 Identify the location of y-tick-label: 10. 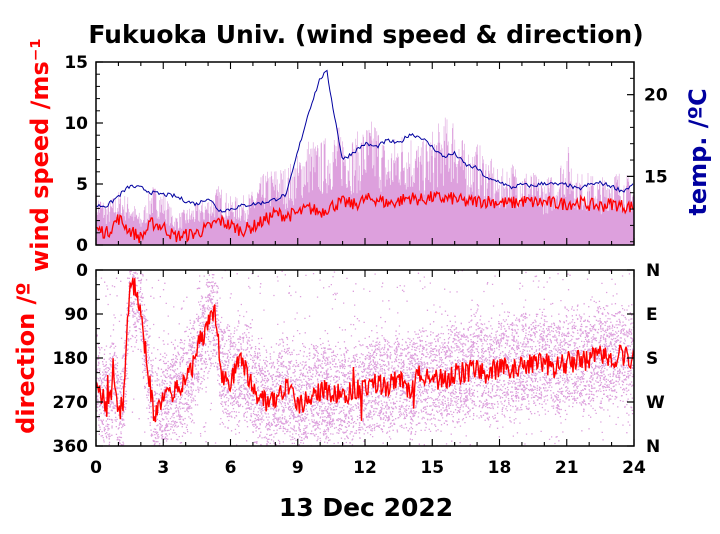
(76, 124).